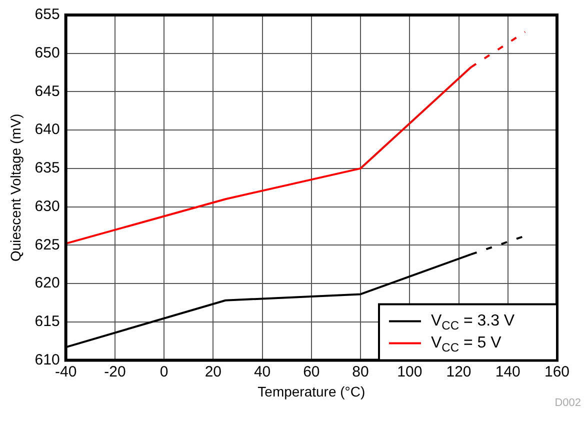  I want to click on x-tick-label: 100, so click(409, 371).